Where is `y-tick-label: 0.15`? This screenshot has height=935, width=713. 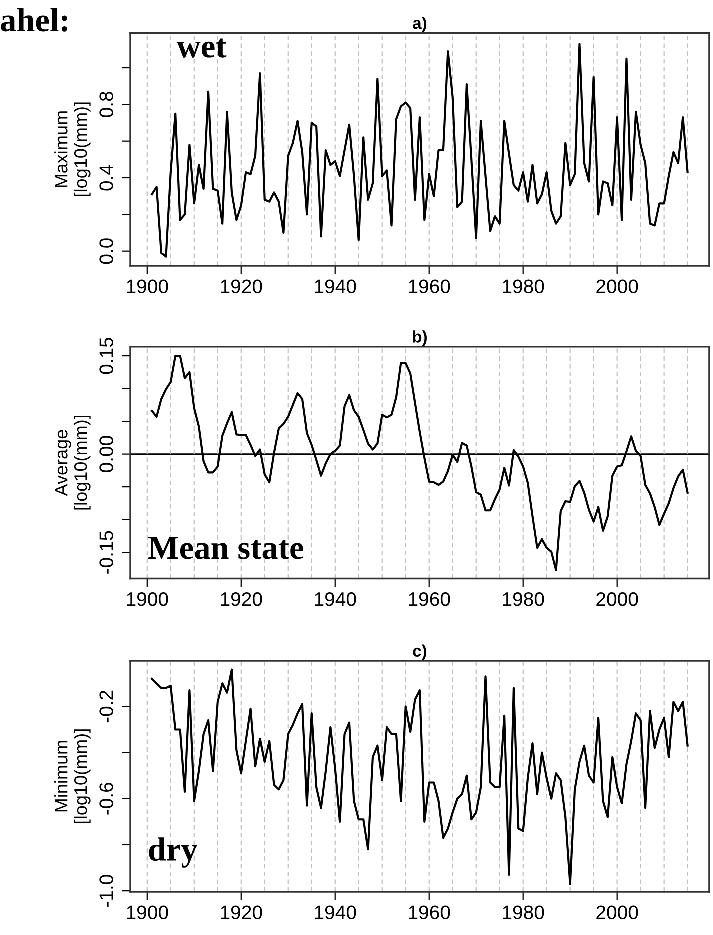
y-tick-label: 0.15 is located at coordinates (107, 356).